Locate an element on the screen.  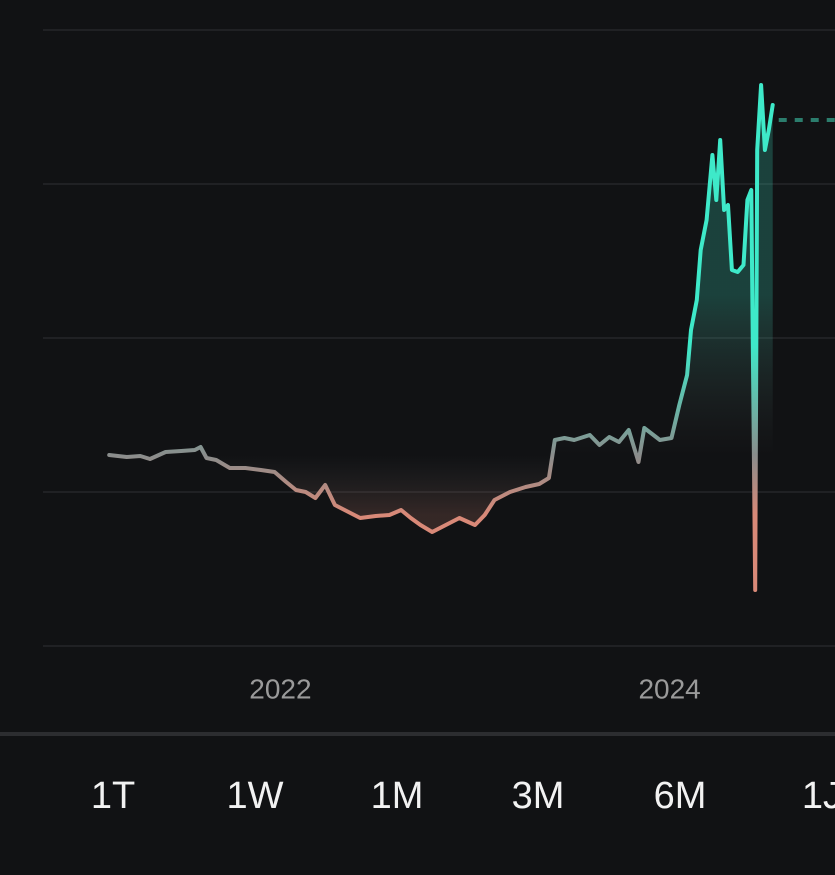
range-button: 1M is located at coordinates (397, 796).